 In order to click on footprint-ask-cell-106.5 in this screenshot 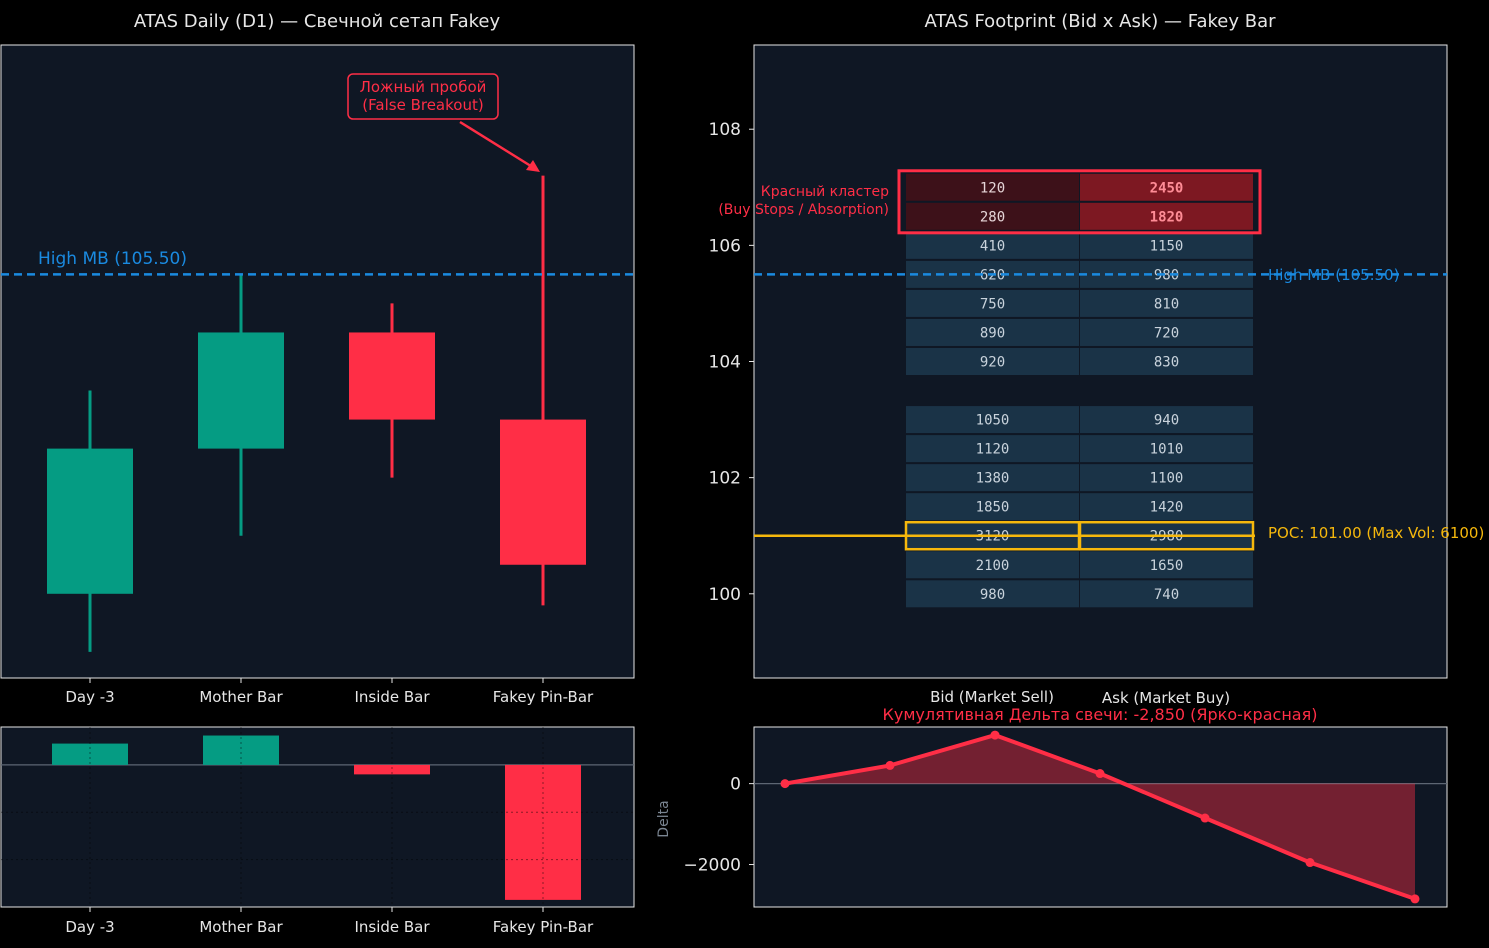, I will do `click(1166, 216)`.